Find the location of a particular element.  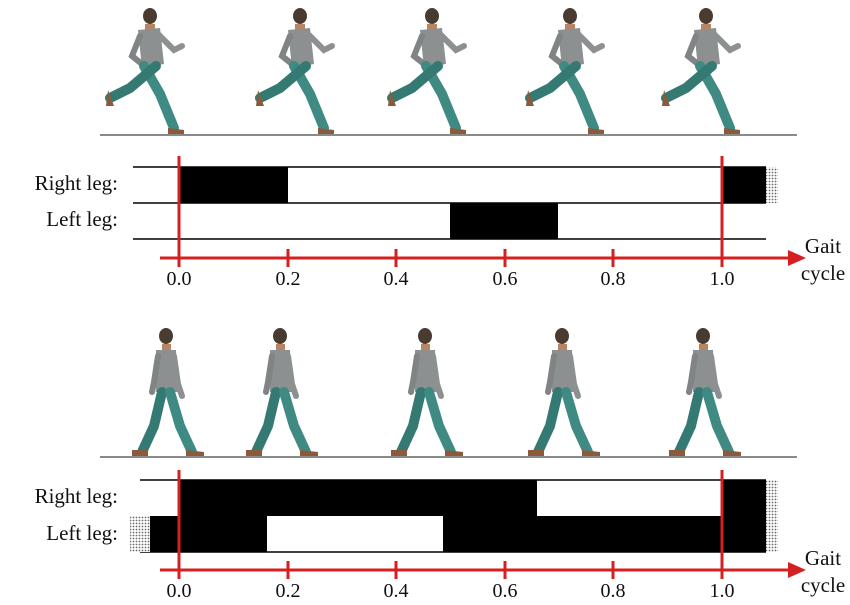

previous-cycle-hatch is located at coordinates (140, 534).